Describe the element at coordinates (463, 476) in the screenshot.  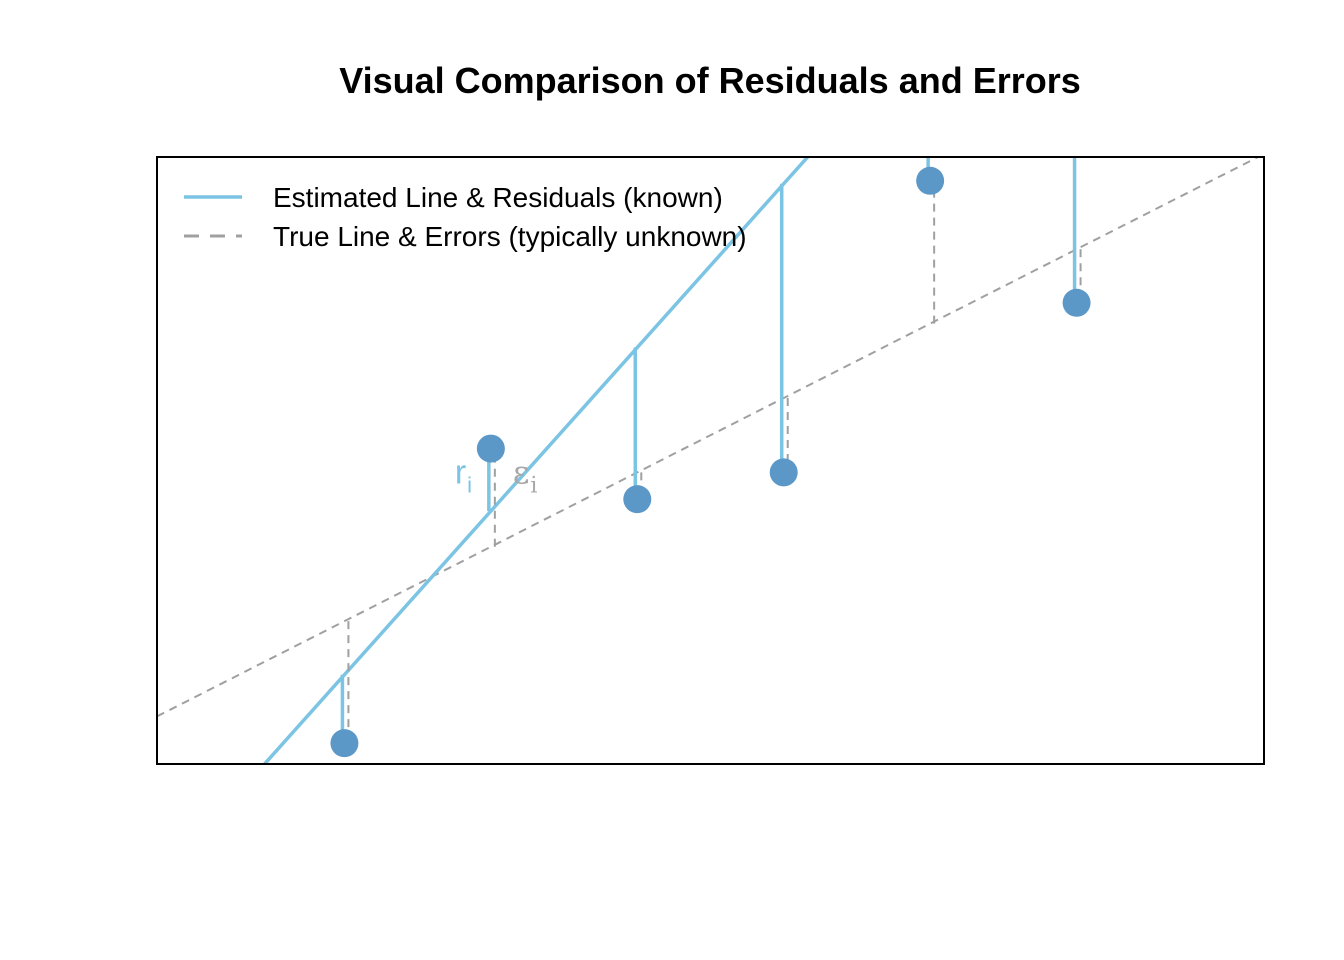
I see `residual-label: ri` at that location.